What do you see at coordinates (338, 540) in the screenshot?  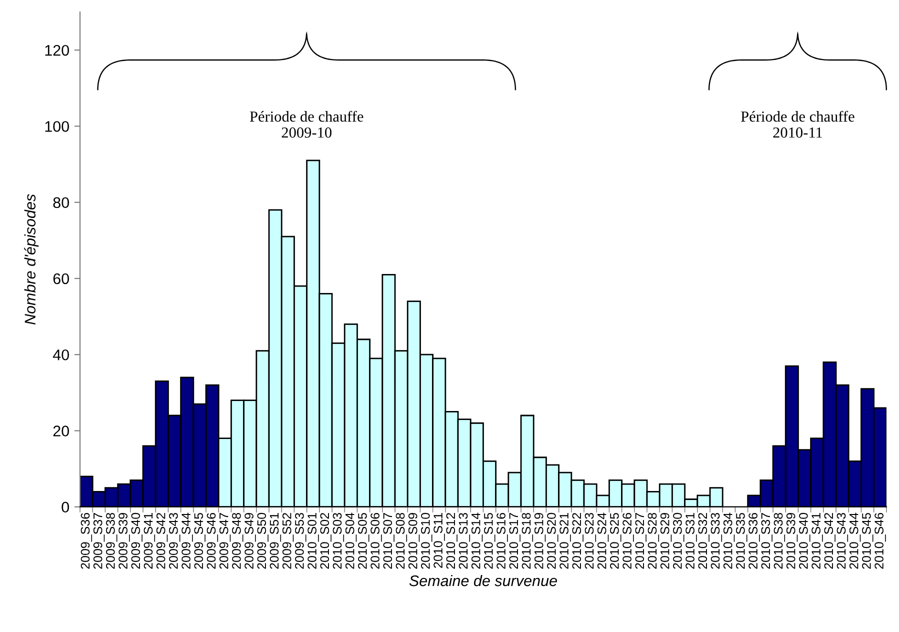 I see `x-tick-label: 2010_S03` at bounding box center [338, 540].